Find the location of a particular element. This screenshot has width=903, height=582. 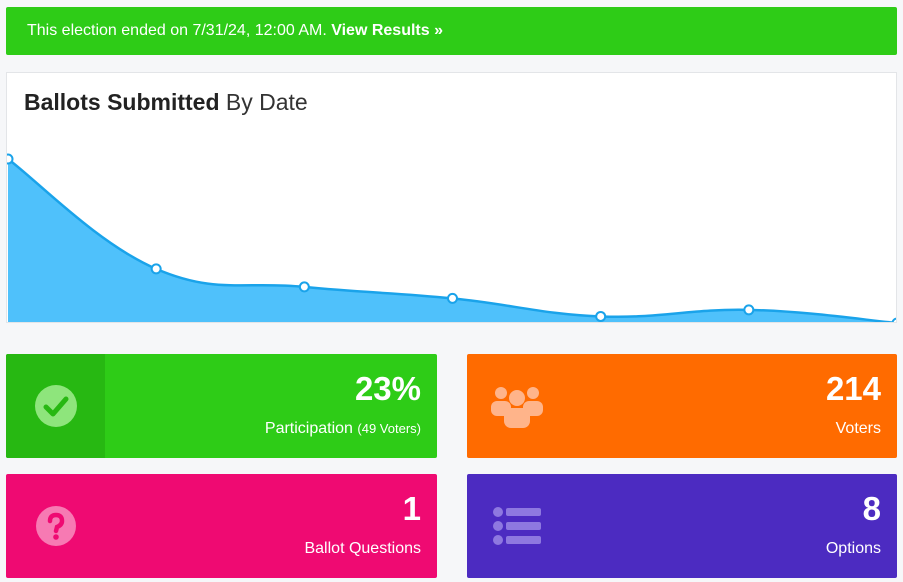

participation-value: 23% is located at coordinates (387, 388).